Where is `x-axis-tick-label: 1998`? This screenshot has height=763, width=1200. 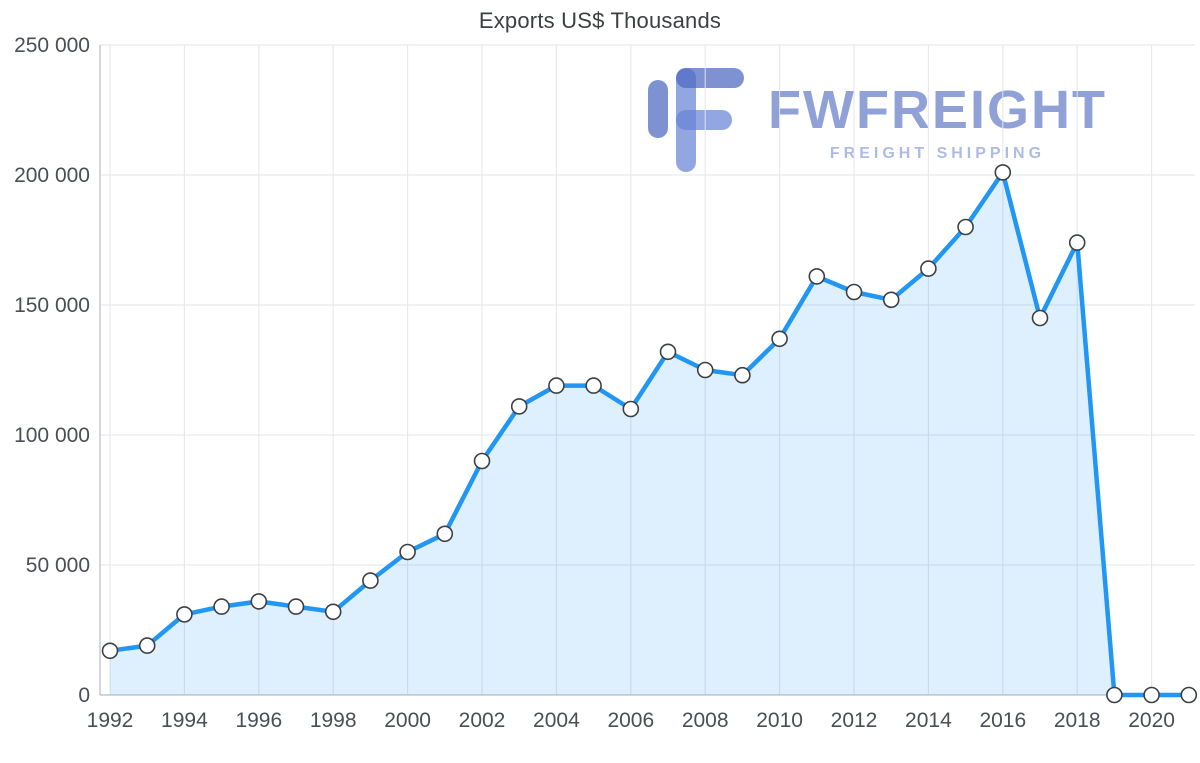 x-axis-tick-label: 1998 is located at coordinates (333, 720).